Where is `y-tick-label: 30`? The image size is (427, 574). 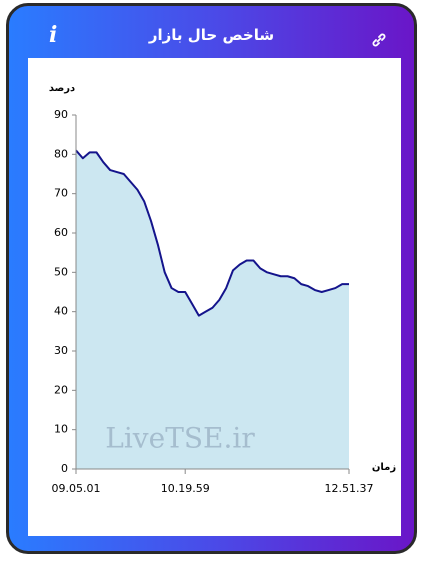 y-tick-label: 30 is located at coordinates (61, 350).